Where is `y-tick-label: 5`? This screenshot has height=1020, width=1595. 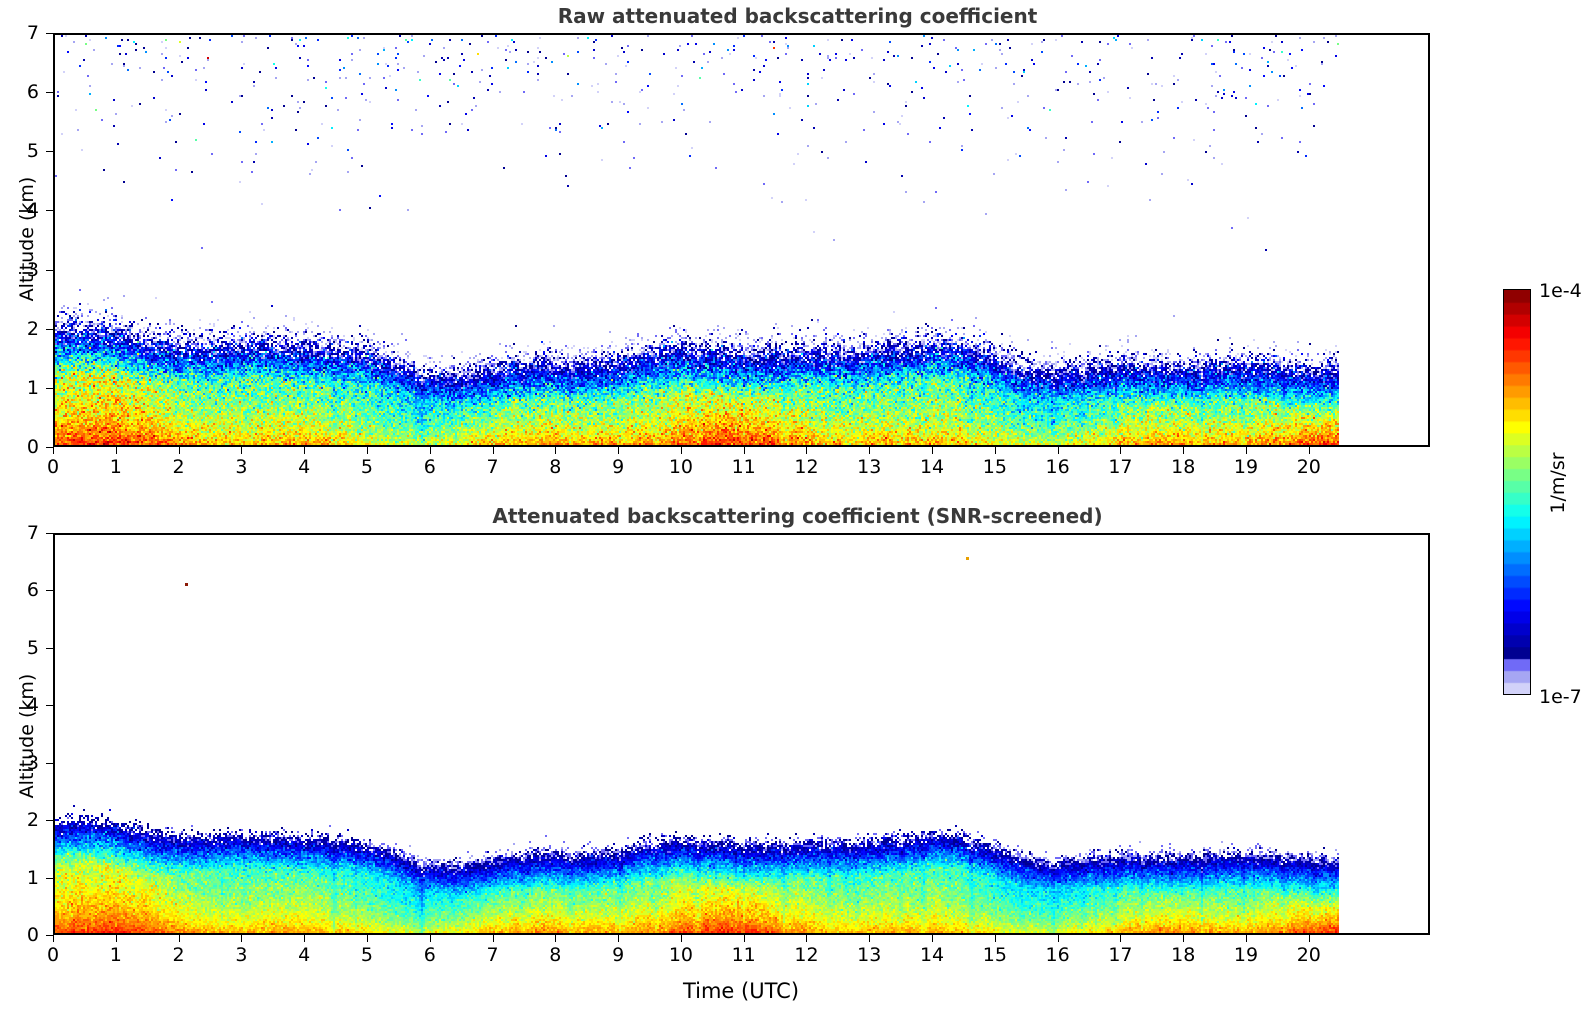
y-tick-label: 5 is located at coordinates (32, 647).